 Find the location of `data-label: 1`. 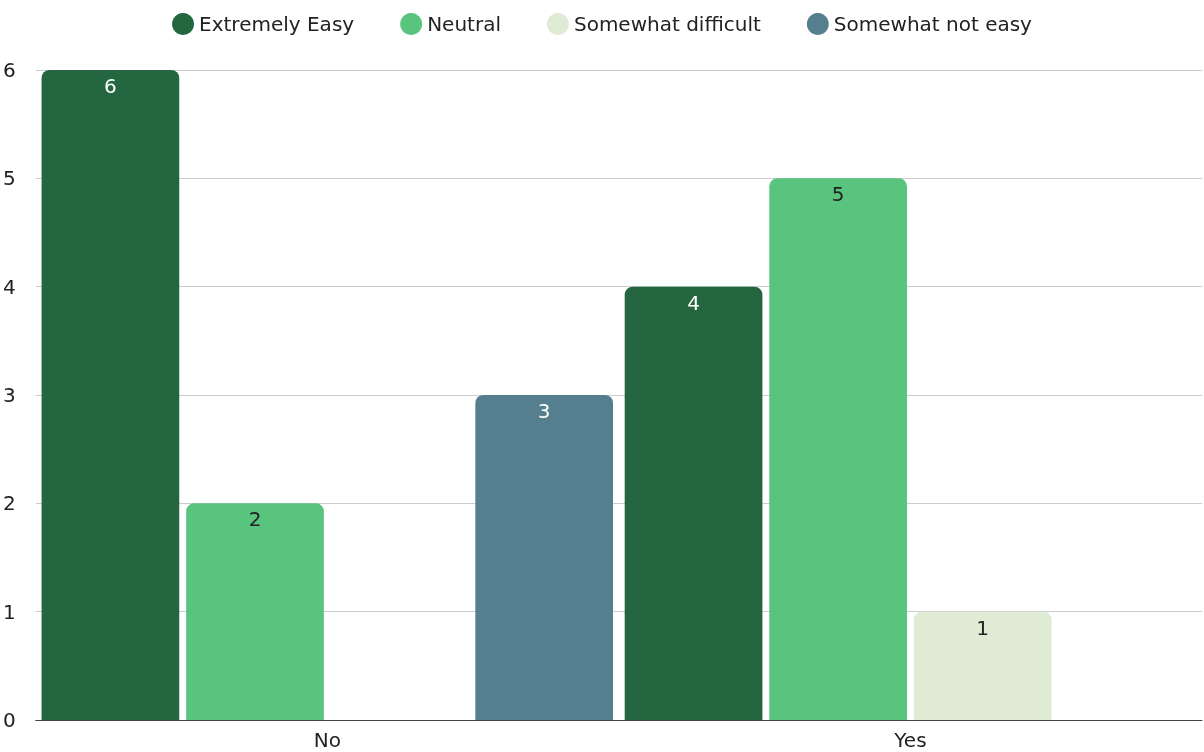

data-label: 1 is located at coordinates (983, 627).